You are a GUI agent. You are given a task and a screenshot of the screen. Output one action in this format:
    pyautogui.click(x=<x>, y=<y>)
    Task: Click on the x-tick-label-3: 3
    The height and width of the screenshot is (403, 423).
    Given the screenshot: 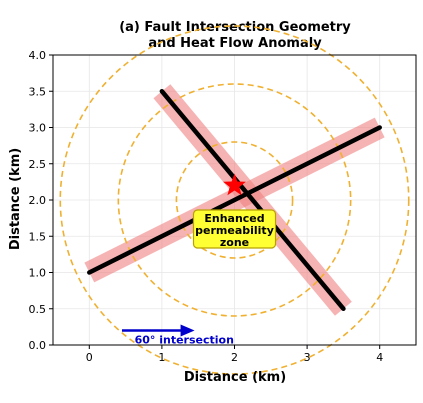 What is the action you would take?
    pyautogui.click(x=307, y=357)
    